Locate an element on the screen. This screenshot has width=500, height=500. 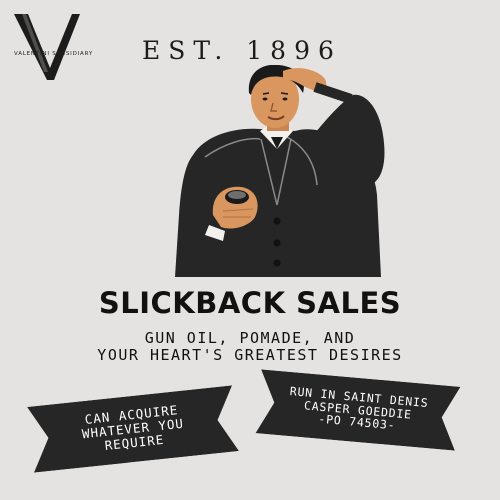
v-logo-icon is located at coordinates (47, 47).